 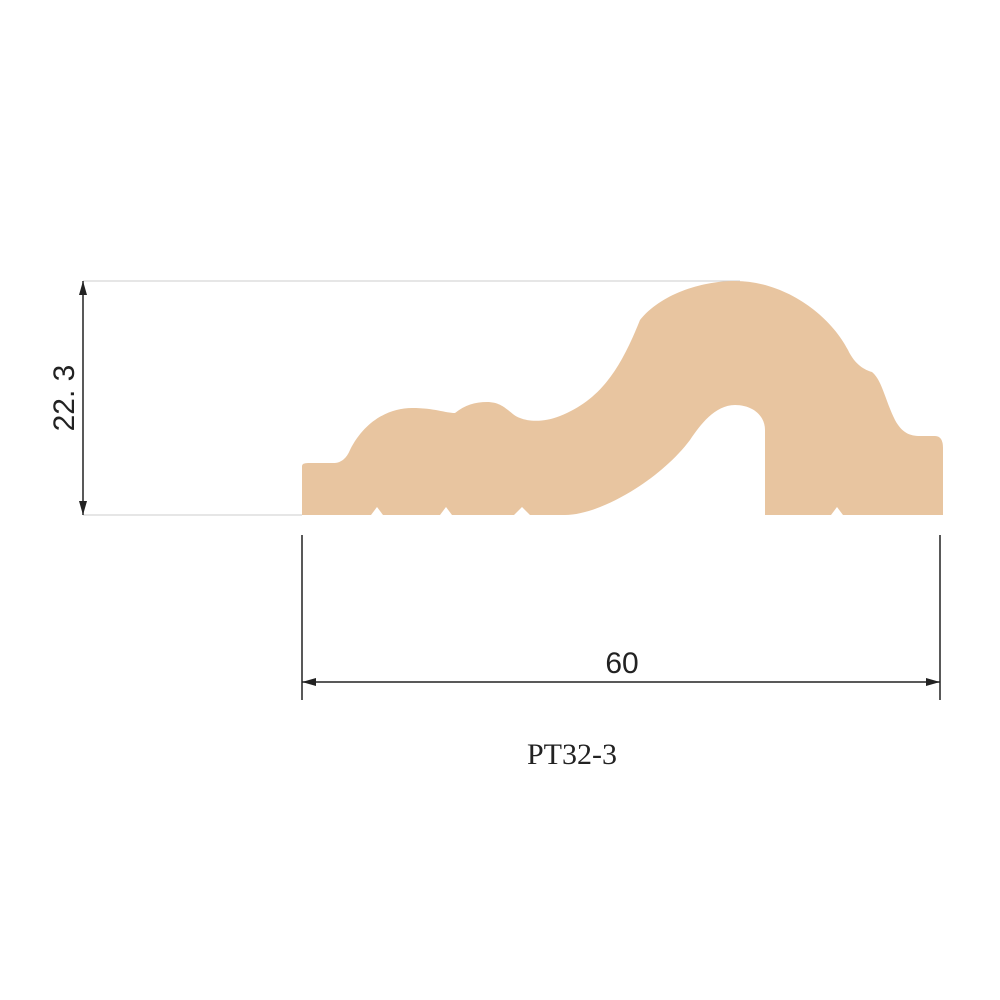 I want to click on profile-code: PT32-3, so click(x=572, y=754).